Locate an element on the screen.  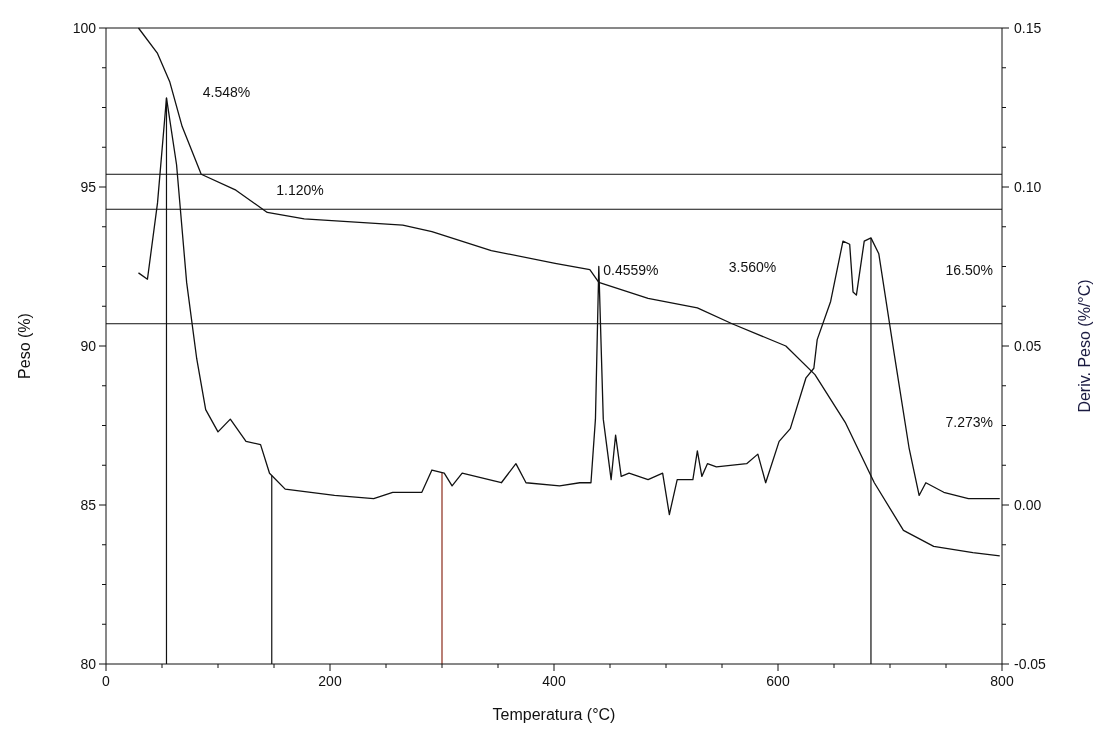
y2-tick-label: -0.05 is located at coordinates (1030, 664).